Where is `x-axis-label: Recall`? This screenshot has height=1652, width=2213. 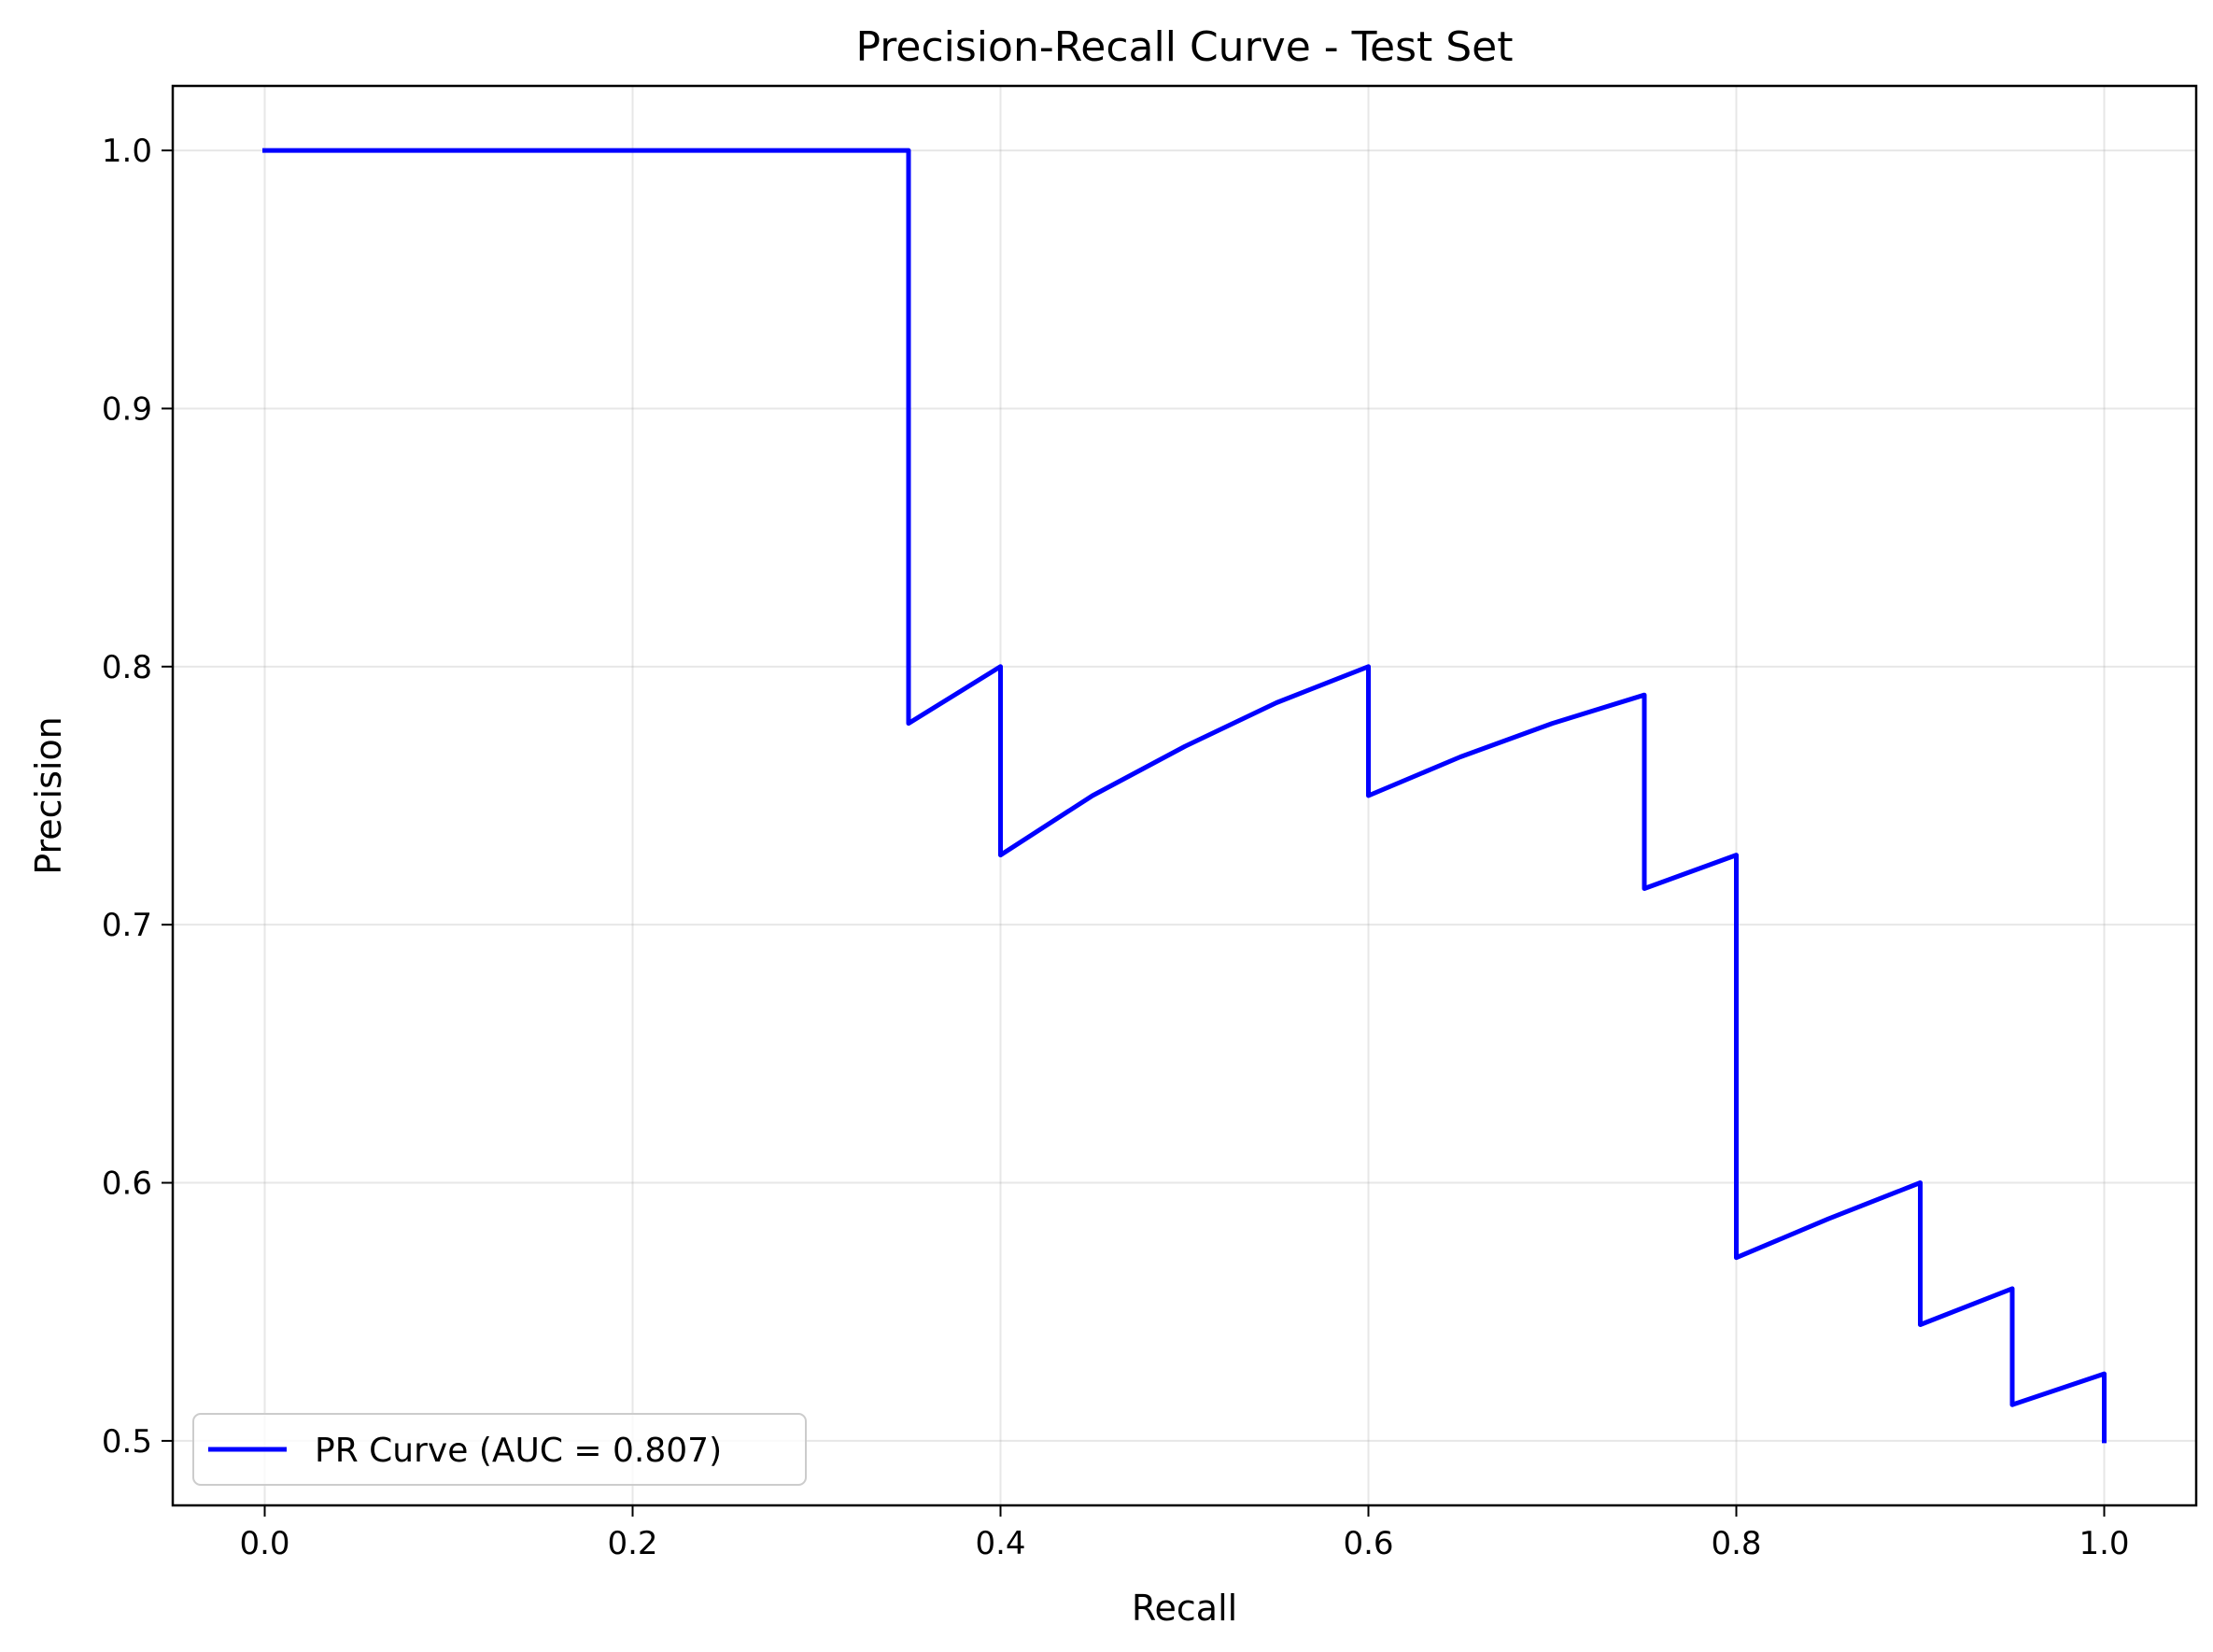 x-axis-label: Recall is located at coordinates (1185, 1608).